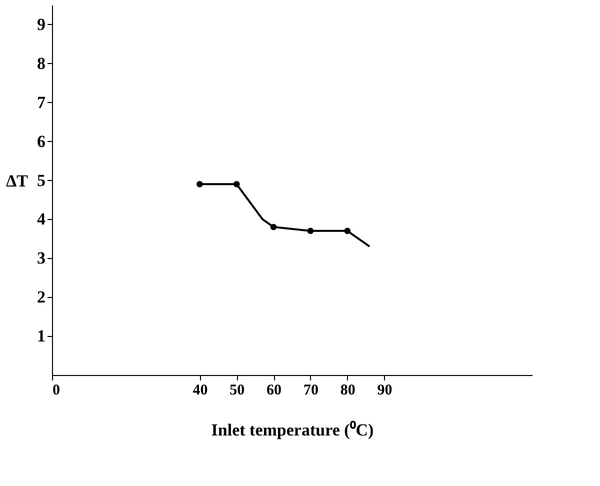  I want to click on y-tick-label: 7, so click(41, 102).